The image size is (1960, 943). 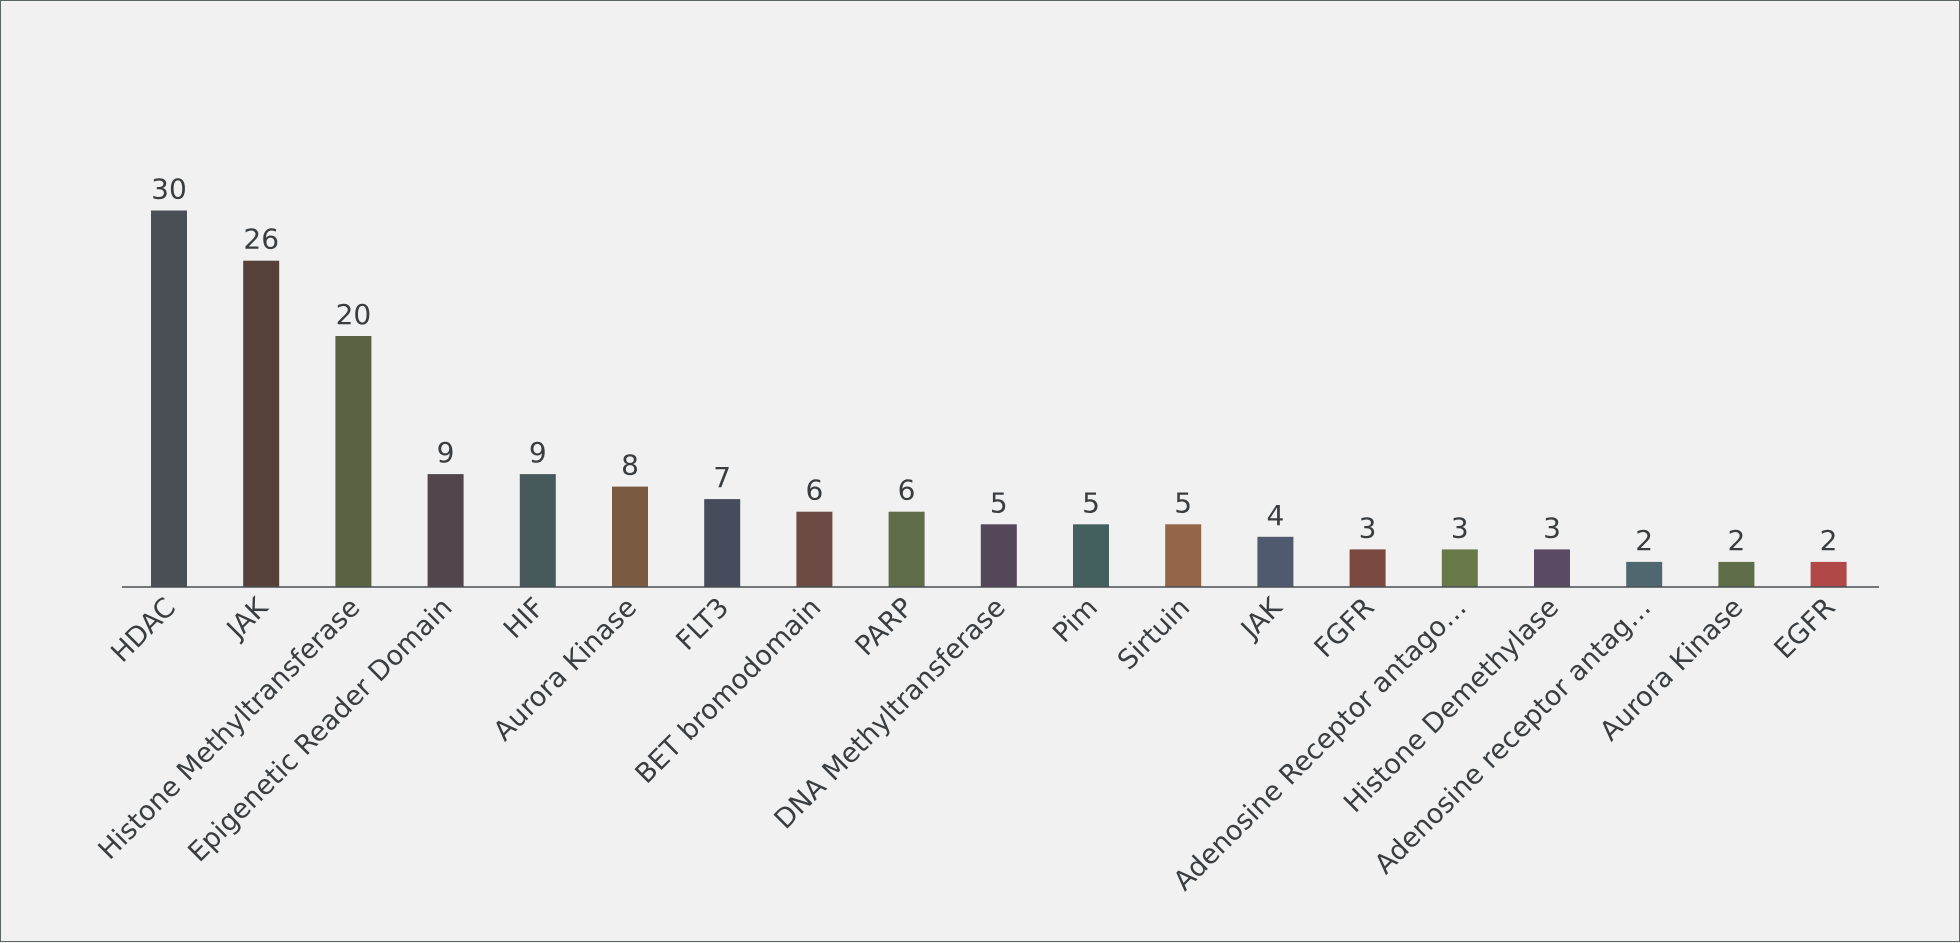 I want to click on category-label-6: FLT3, so click(x=702, y=624).